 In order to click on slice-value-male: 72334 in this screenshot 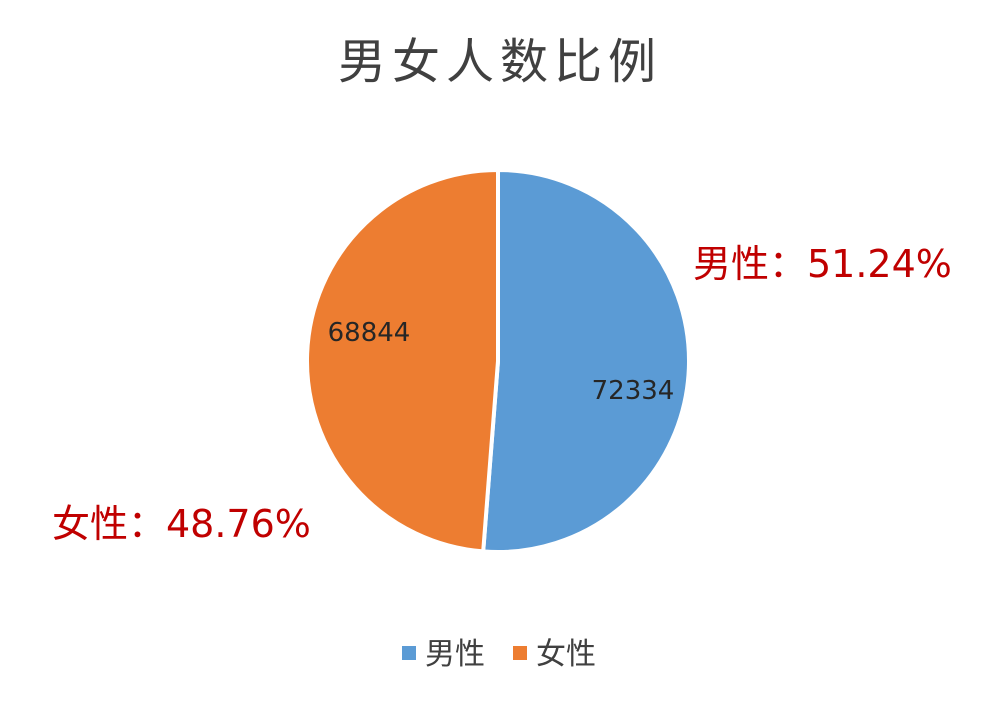, I will do `click(633, 391)`.